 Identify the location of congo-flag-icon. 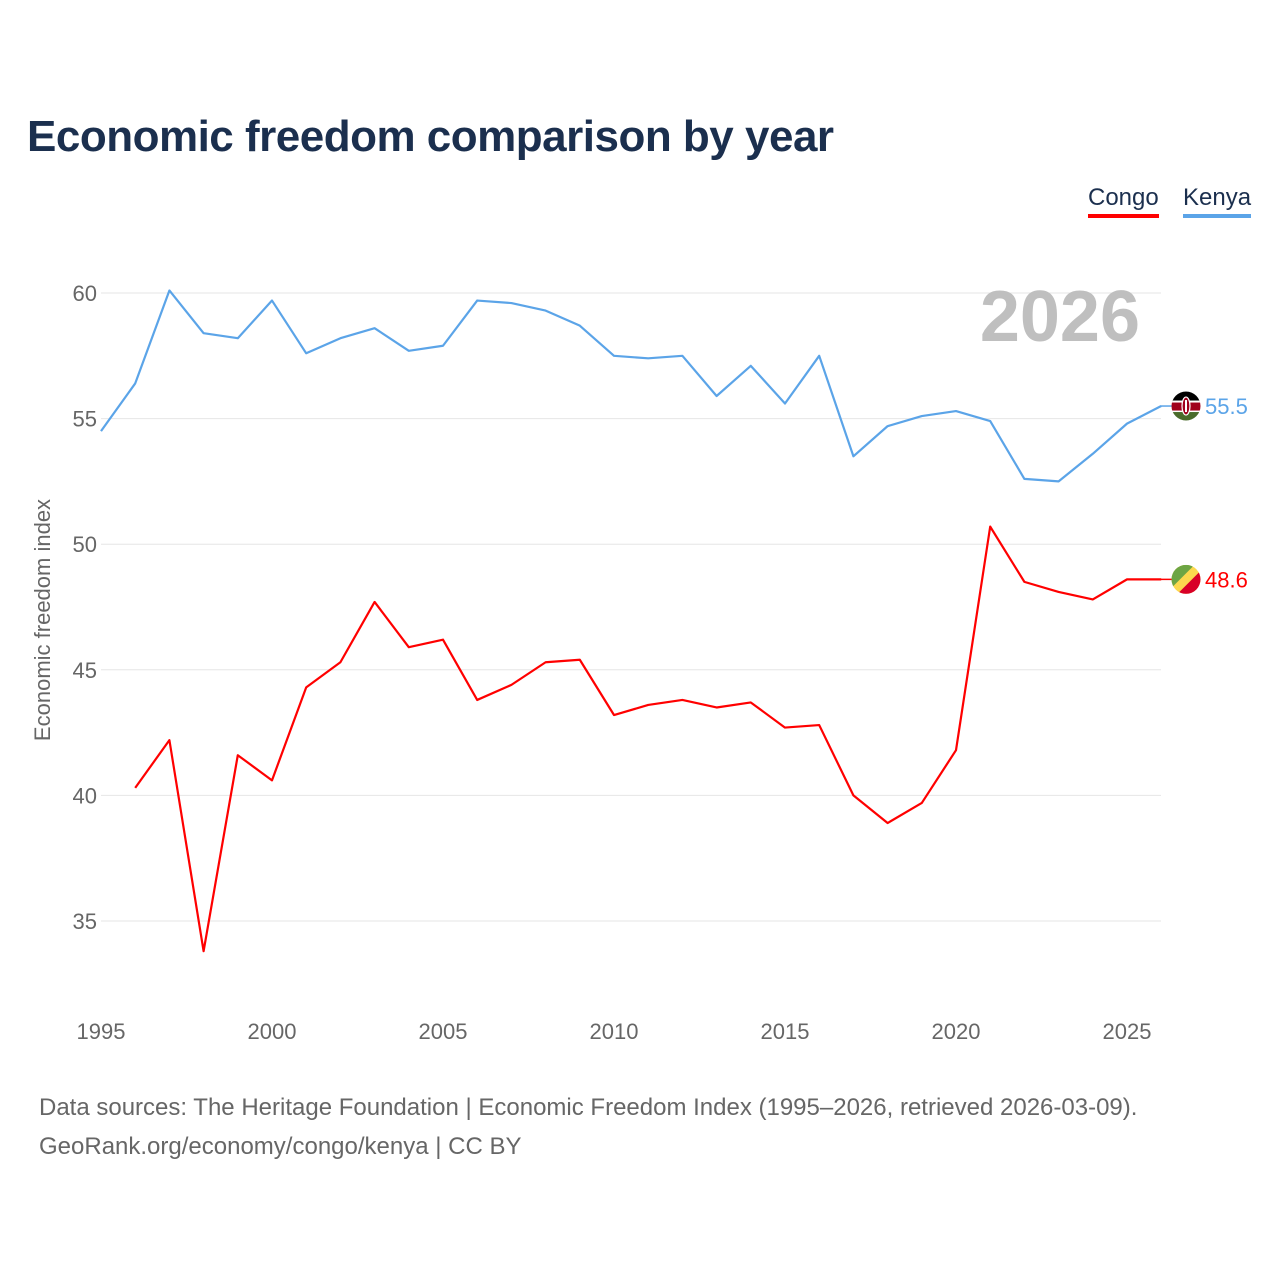
(1186, 579).